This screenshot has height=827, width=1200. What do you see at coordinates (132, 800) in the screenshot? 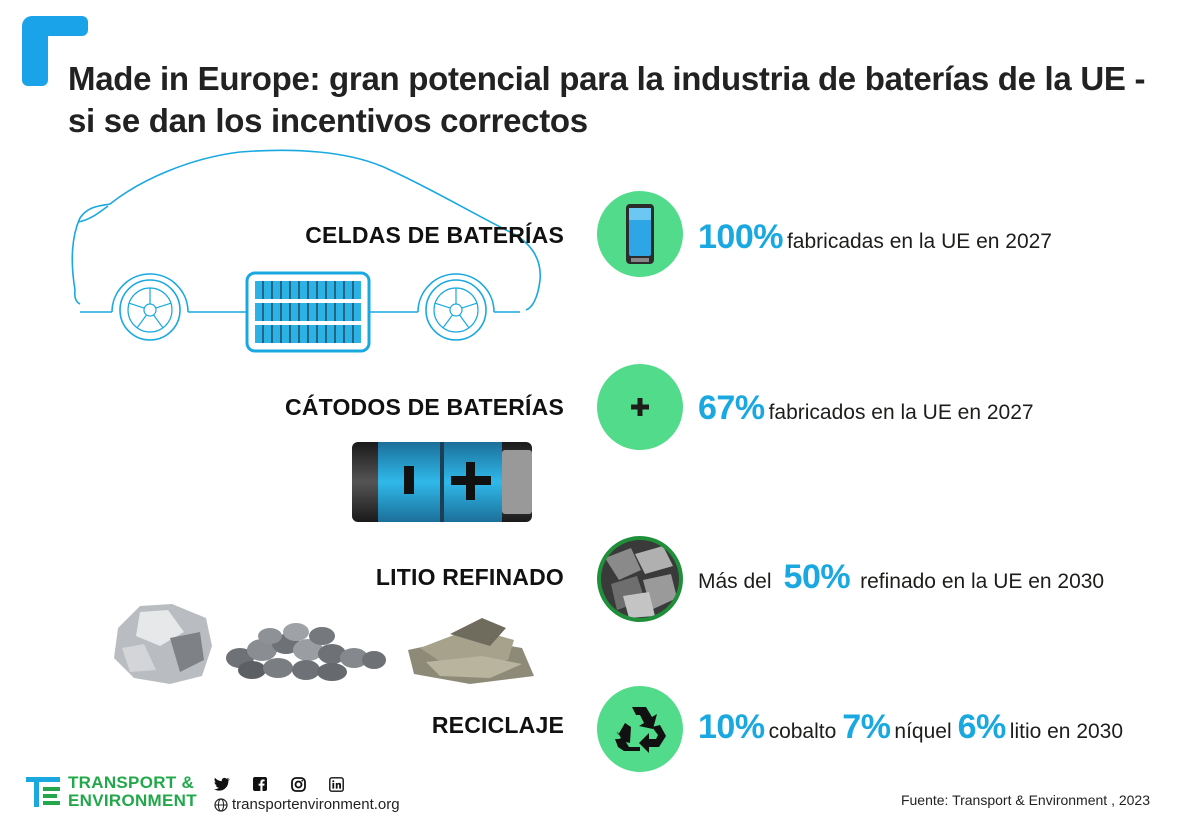
I see `logo-line-2: ENVIRONMENT` at bounding box center [132, 800].